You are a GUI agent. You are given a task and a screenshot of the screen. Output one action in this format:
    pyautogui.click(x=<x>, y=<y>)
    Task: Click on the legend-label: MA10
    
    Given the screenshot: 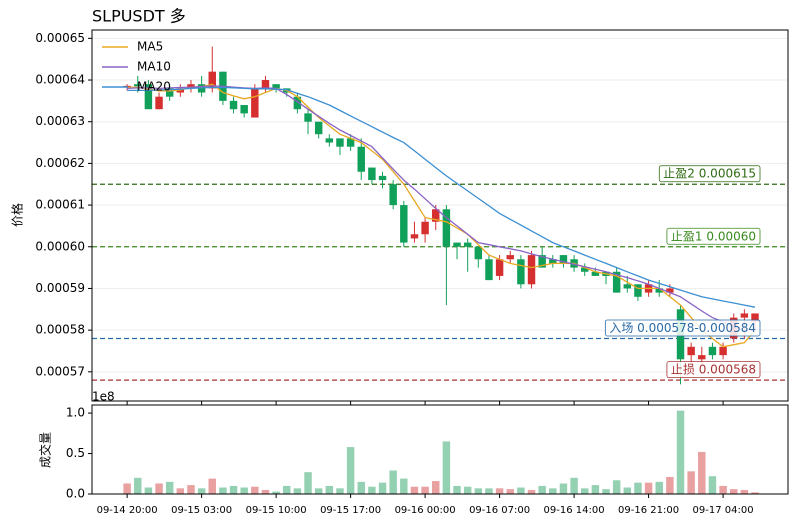 What is the action you would take?
    pyautogui.click(x=154, y=67)
    